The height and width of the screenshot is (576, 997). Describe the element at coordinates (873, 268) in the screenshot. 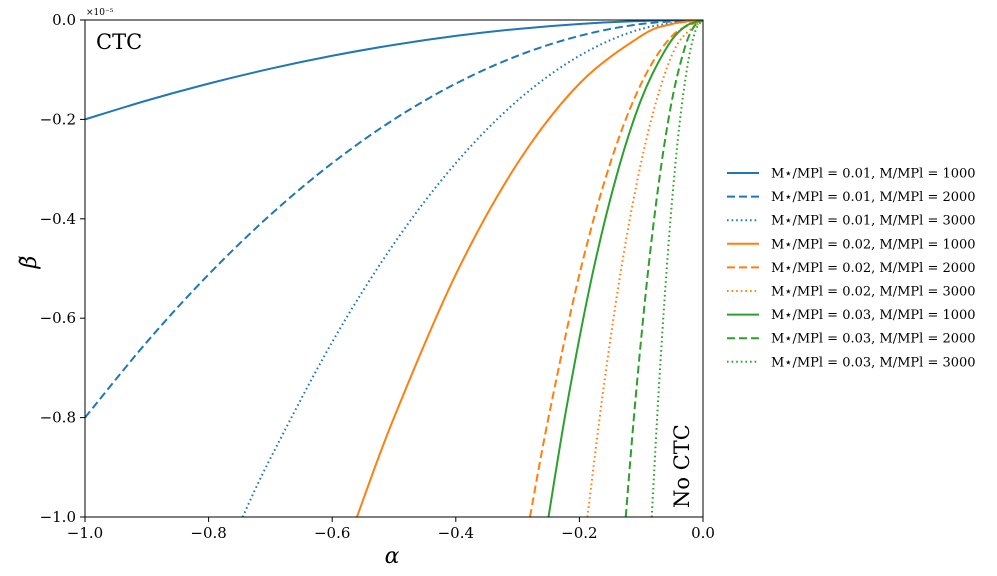

I see `legend-label: M⋆/MPl = 0.02, M/MPl = 2000` at that location.